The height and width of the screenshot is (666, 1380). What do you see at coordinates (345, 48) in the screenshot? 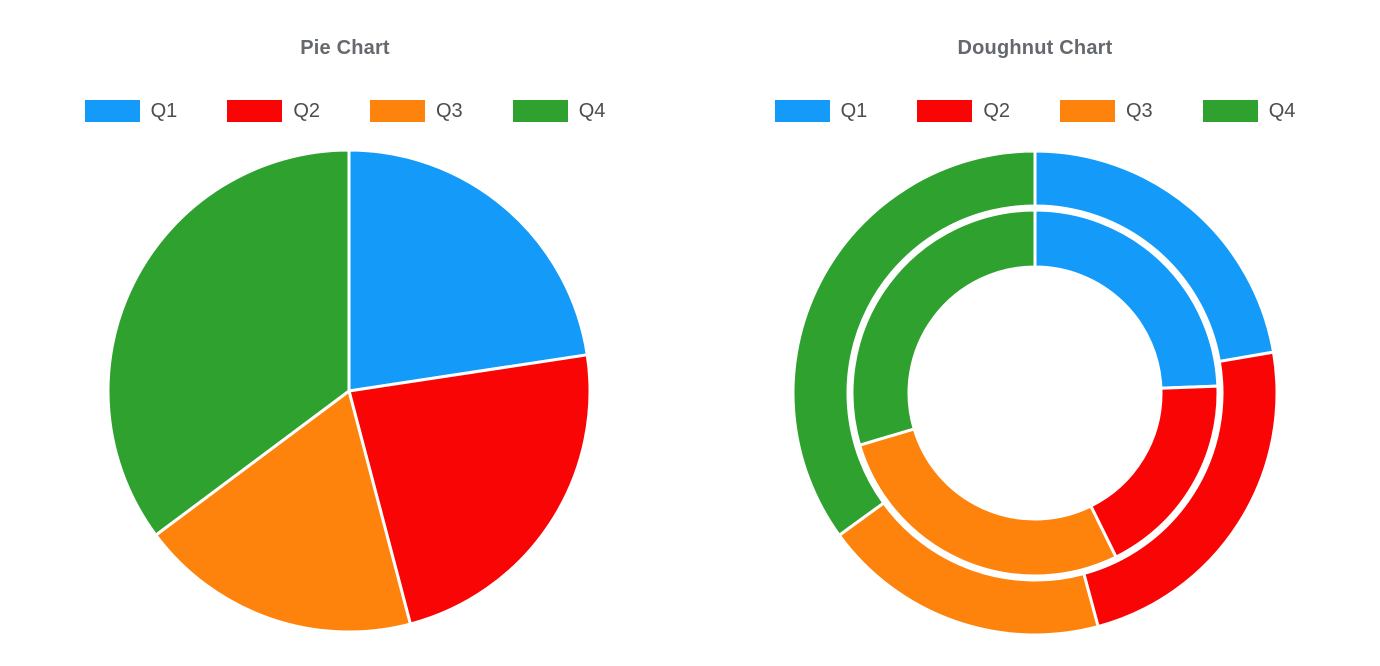
I see `pie-chart-title: Pie Chart` at bounding box center [345, 48].